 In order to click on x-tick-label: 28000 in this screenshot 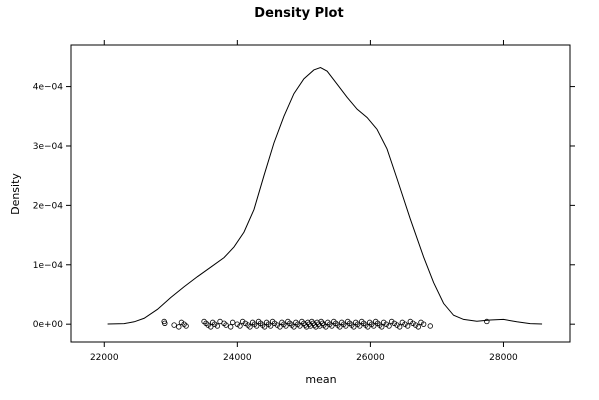, I will do `click(503, 358)`.